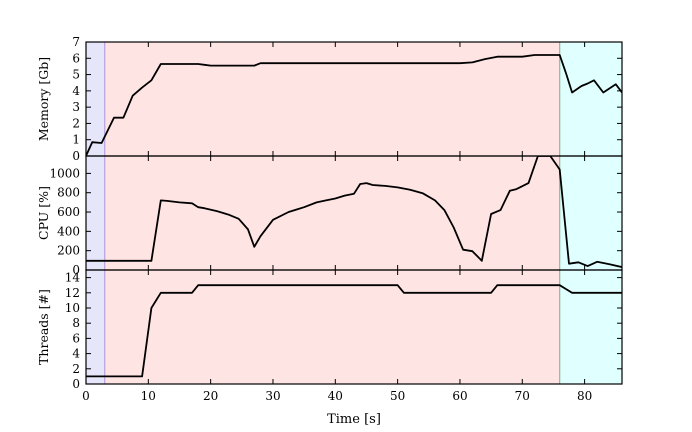 The width and height of the screenshot is (692, 432). Describe the element at coordinates (76, 140) in the screenshot. I see `memory-y-tick-label: 1` at that location.